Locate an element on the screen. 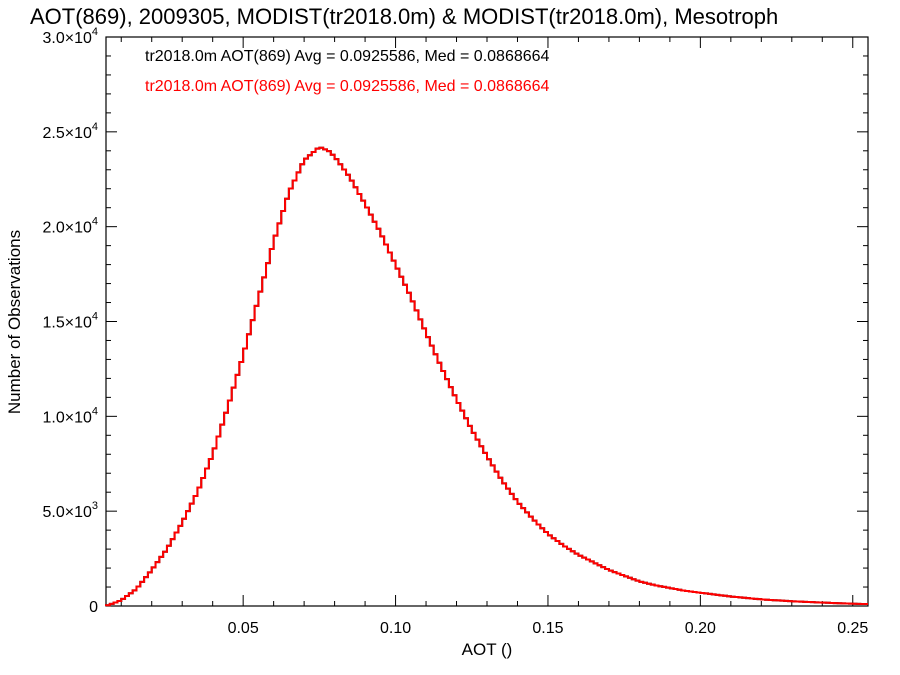 Image resolution: width=900 pixels, height=675 pixels. y-axis-label: Number of Observations is located at coordinates (14, 322).